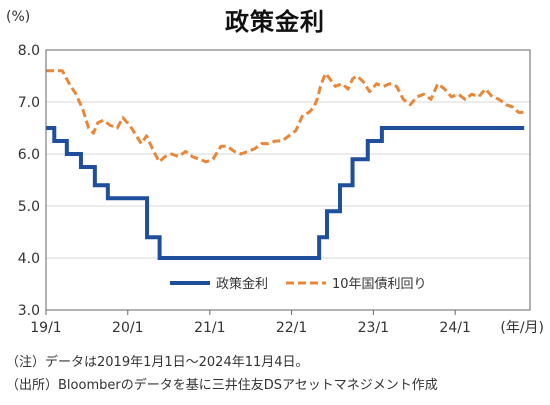 Image resolution: width=550 pixels, height=405 pixels. I want to click on legend-label: 10年国債利回り, so click(379, 284).